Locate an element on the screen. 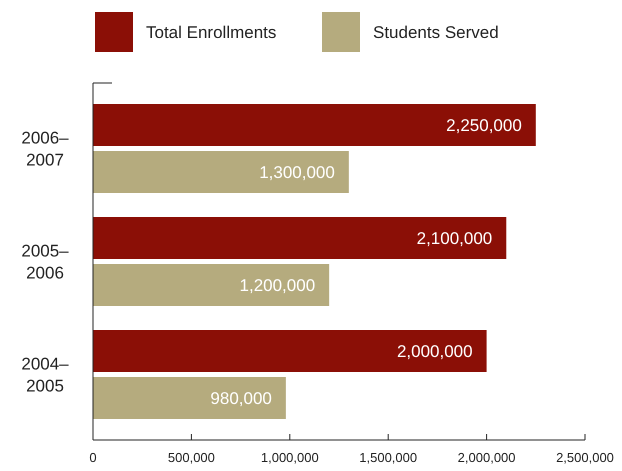  legend-label: Total Enrollments is located at coordinates (211, 32).